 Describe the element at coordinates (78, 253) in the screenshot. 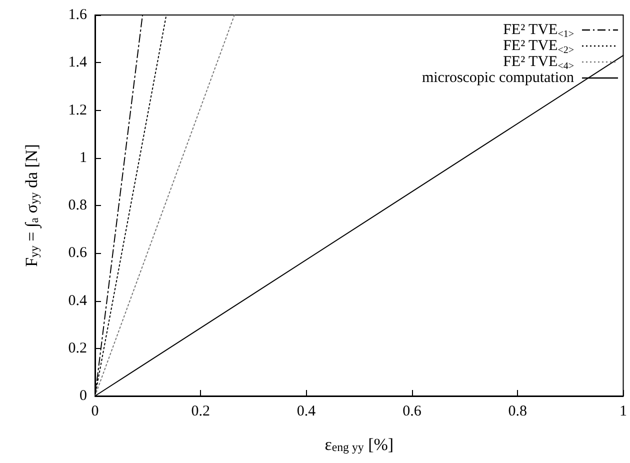

I see `y-tick-label: 0.6` at that location.